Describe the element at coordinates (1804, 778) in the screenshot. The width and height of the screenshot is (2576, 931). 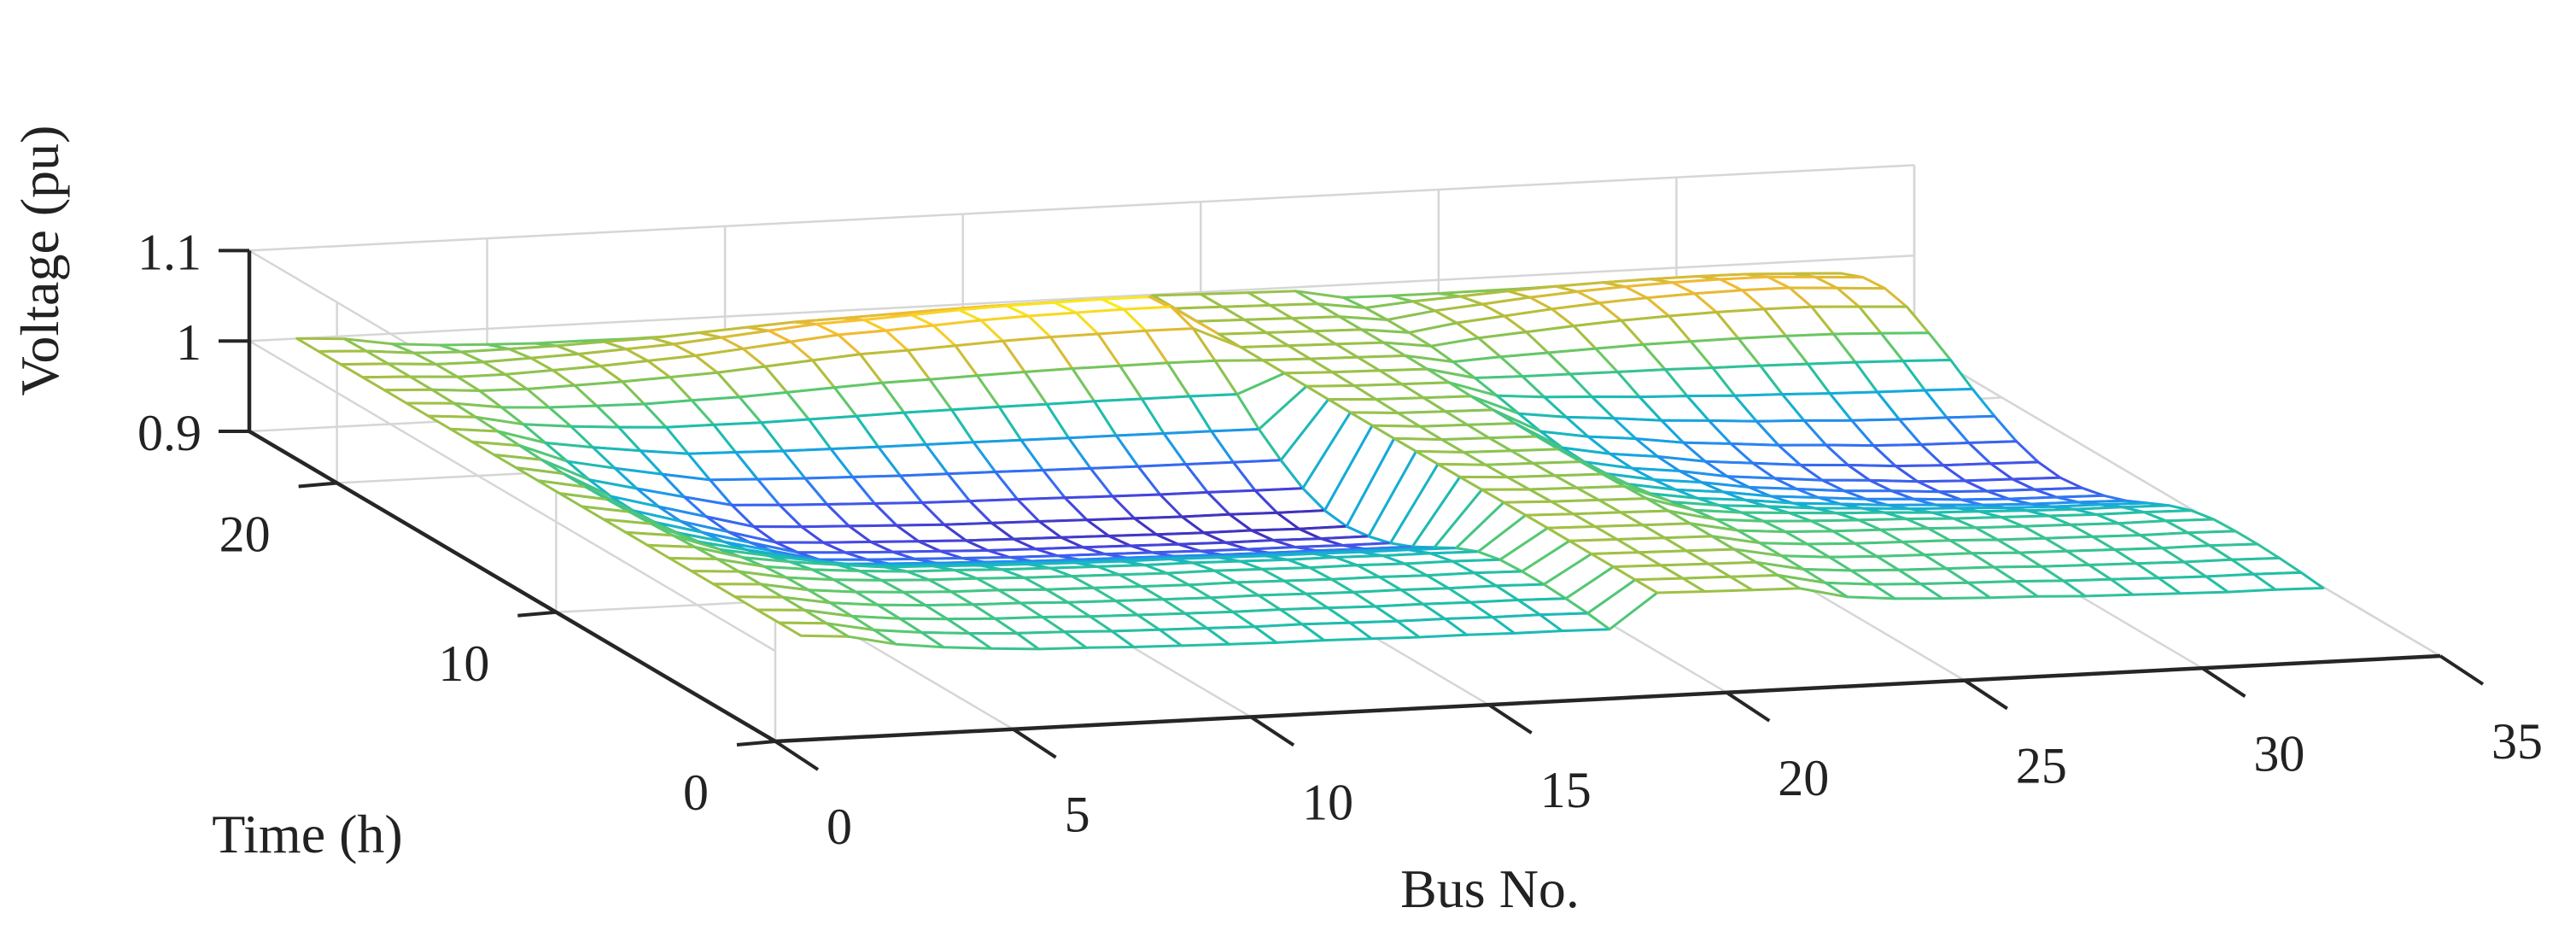
I see `x-tick-label: 20` at that location.